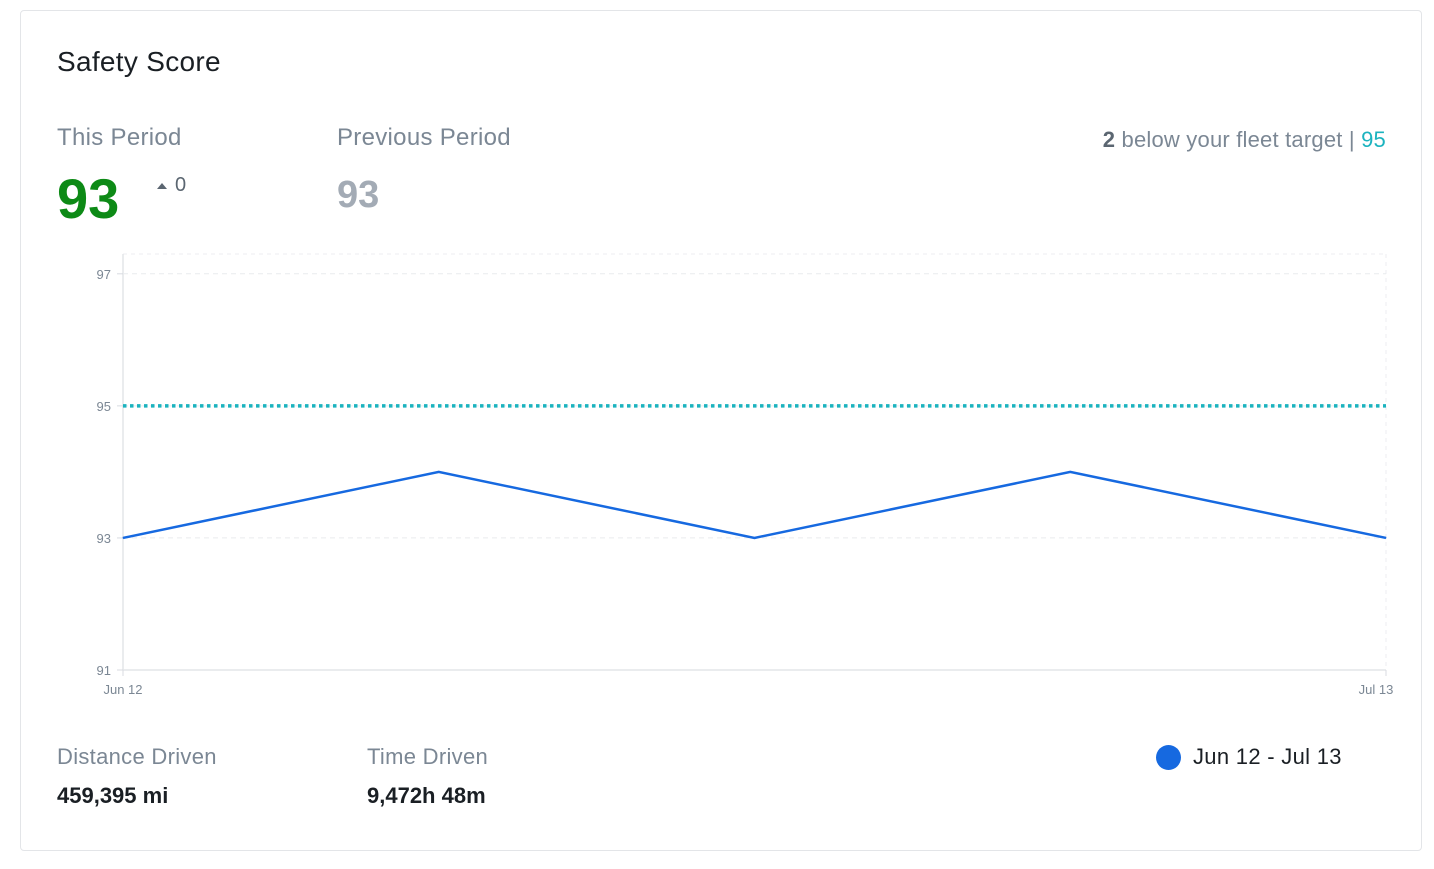  I want to click on fleet-target-text: below your fleet target, so click(1232, 139).